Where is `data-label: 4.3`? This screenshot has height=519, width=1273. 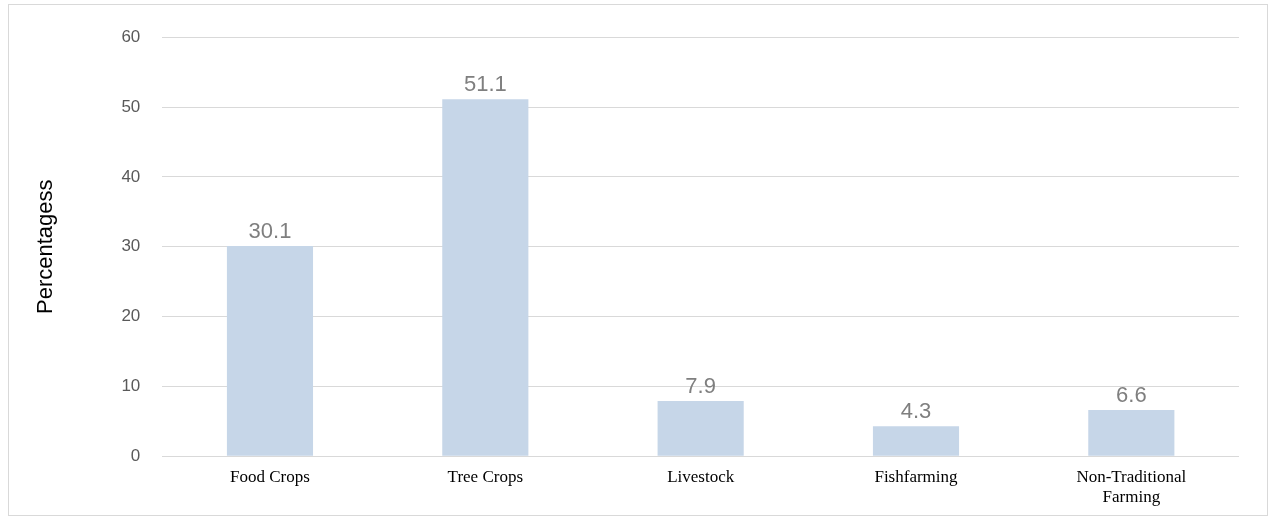 data-label: 4.3 is located at coordinates (916, 411).